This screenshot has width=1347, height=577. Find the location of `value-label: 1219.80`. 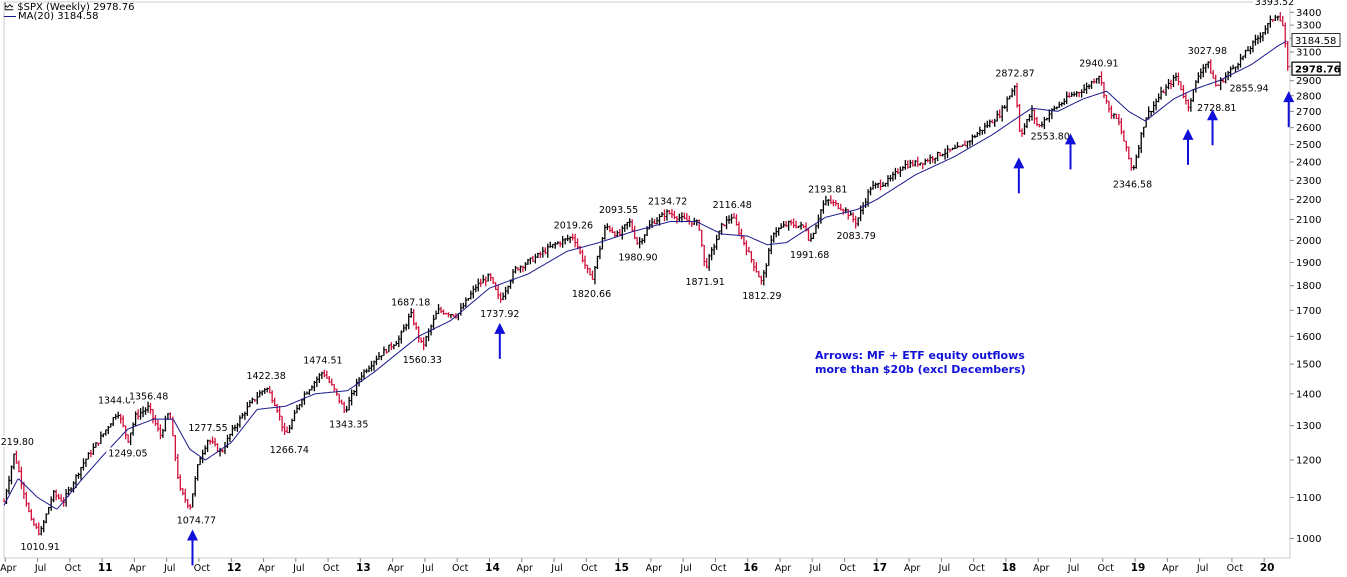

value-label: 1219.80 is located at coordinates (17, 442).